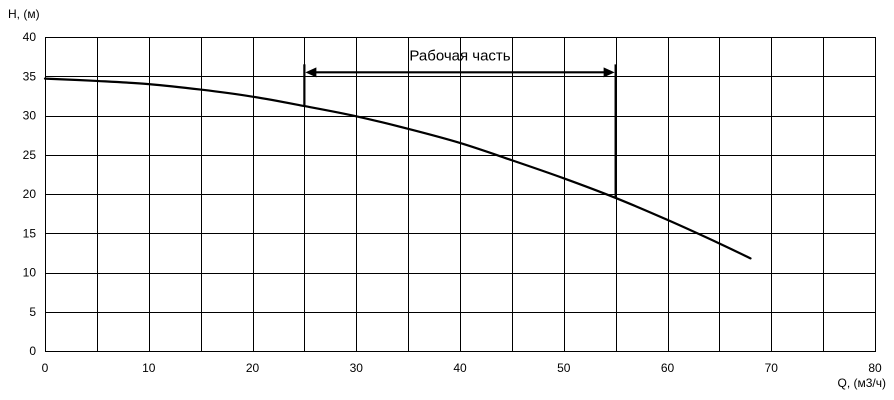 The width and height of the screenshot is (894, 400). Describe the element at coordinates (30, 76) in the screenshot. I see `y-tick-label: 35` at that location.